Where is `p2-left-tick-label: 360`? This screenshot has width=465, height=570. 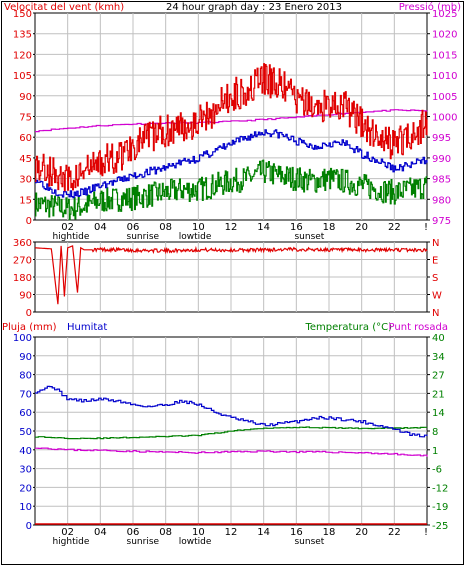
p2-left-tick-label: 360 is located at coordinates (22, 243).